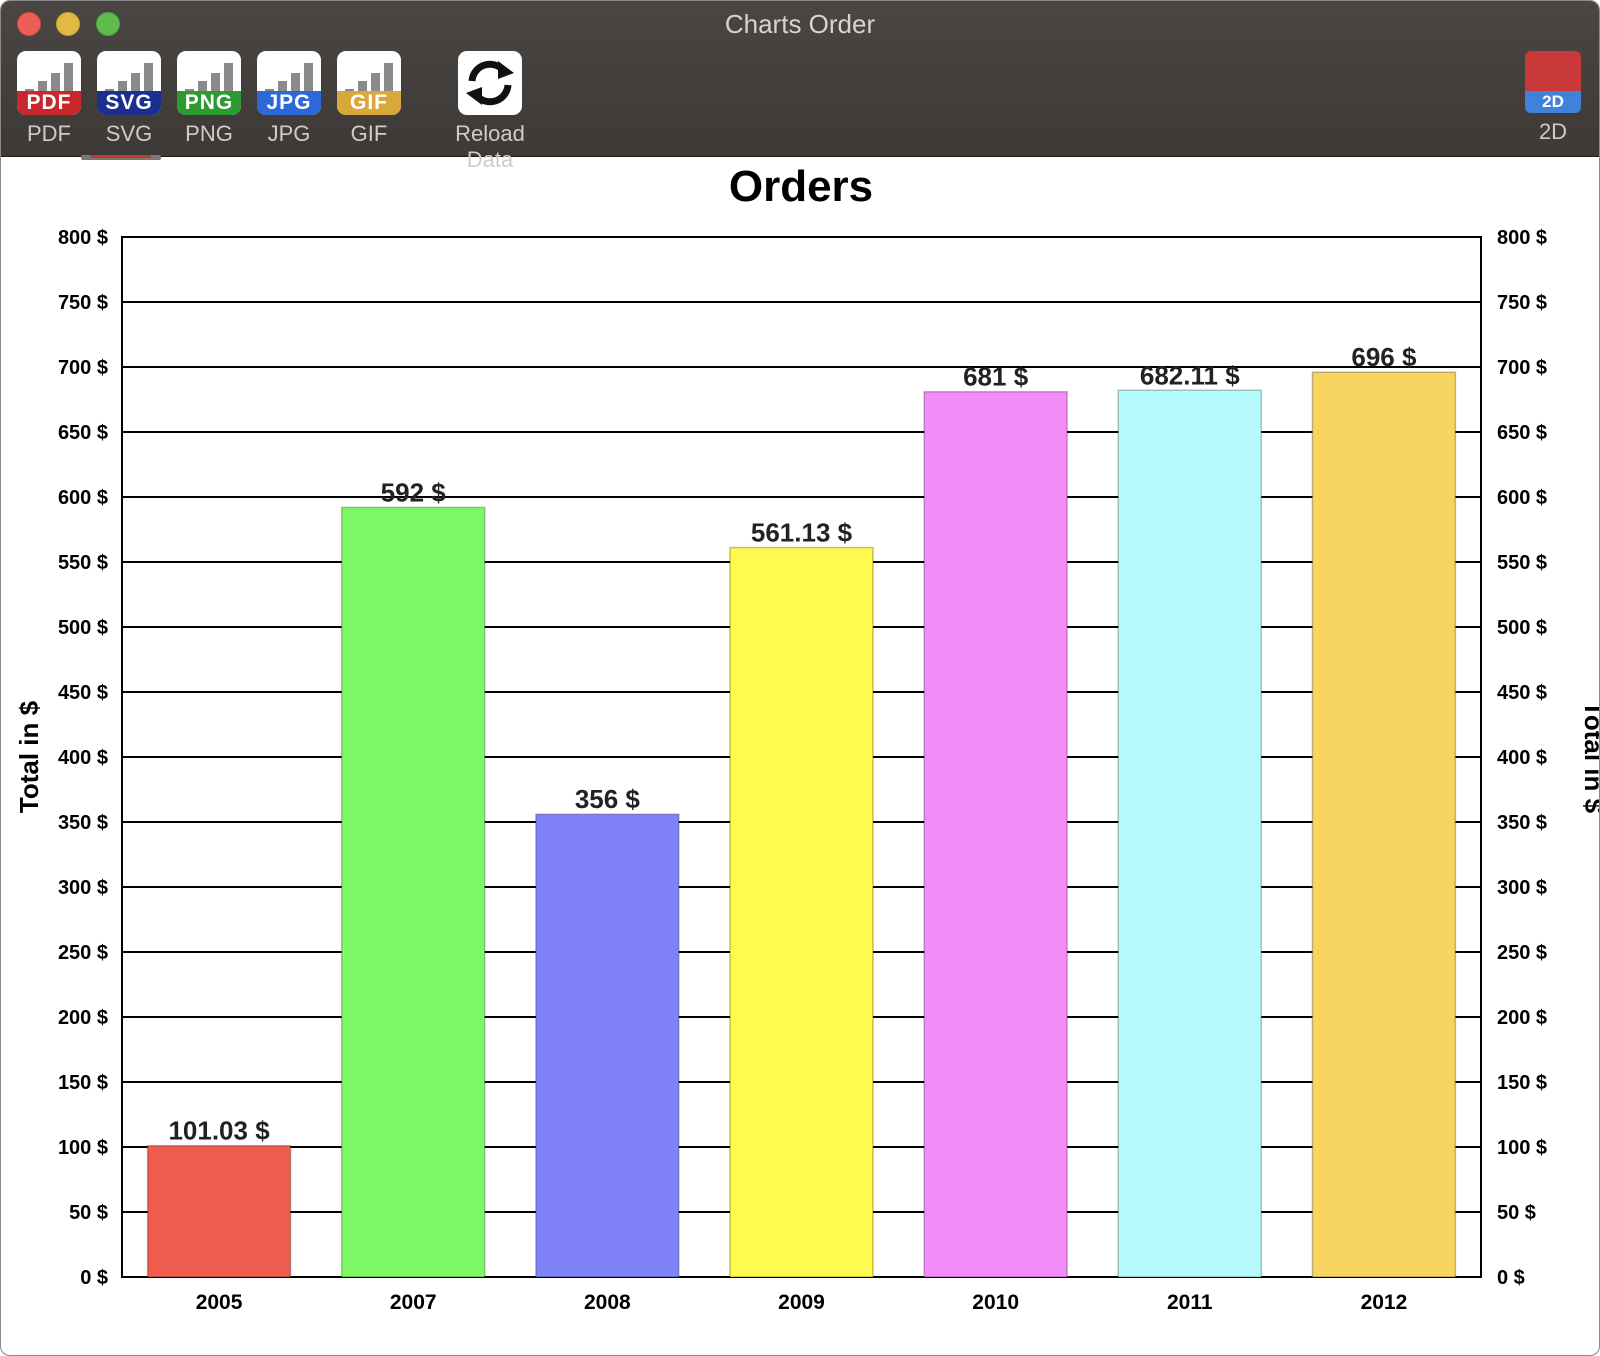  I want to click on bar-value-label: 561.13 $, so click(802, 533).